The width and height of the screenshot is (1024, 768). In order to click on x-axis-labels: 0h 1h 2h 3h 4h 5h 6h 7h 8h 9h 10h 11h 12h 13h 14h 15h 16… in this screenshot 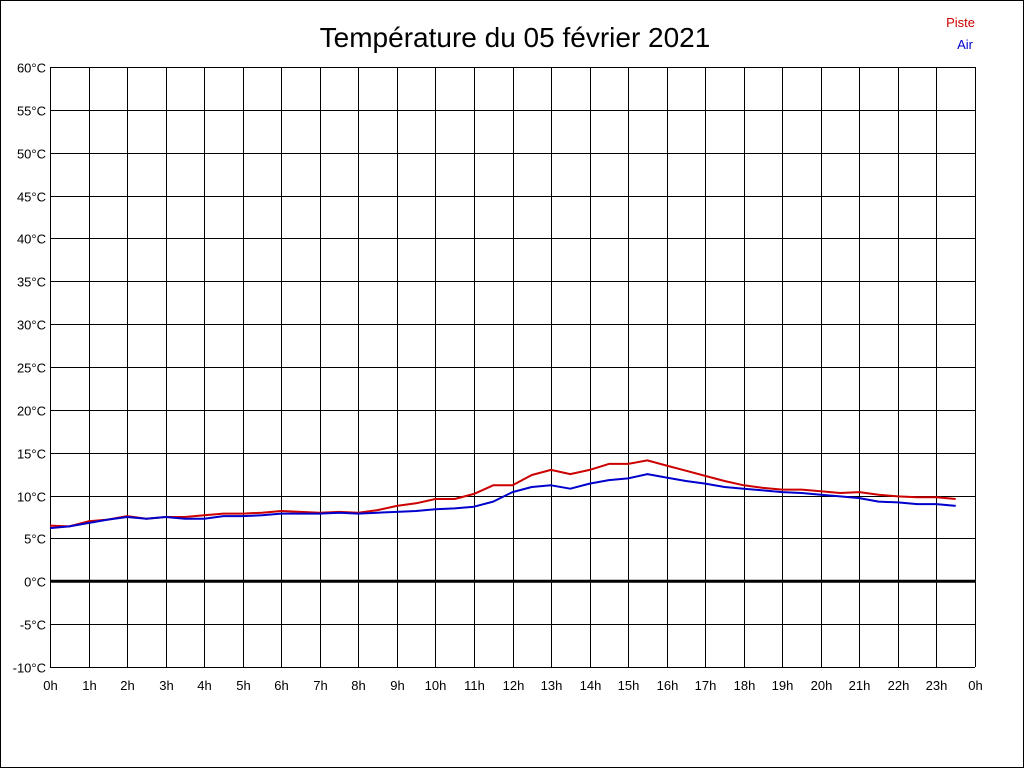, I will do `click(512, 685)`.